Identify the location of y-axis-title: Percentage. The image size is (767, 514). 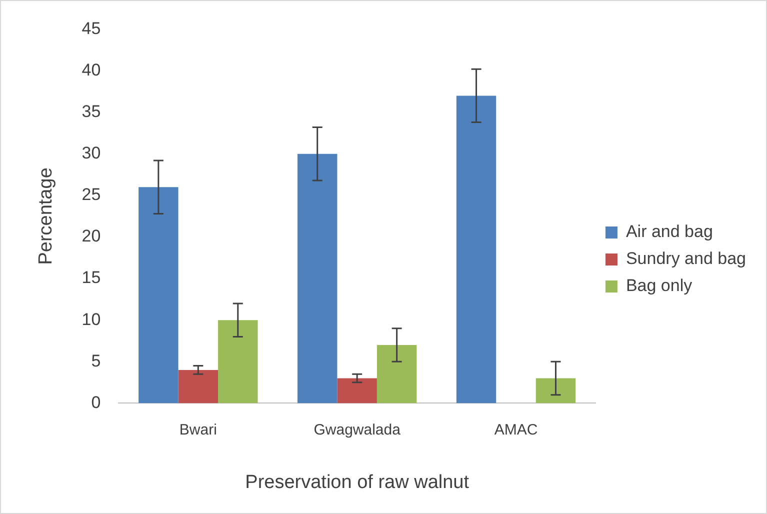
(46, 216).